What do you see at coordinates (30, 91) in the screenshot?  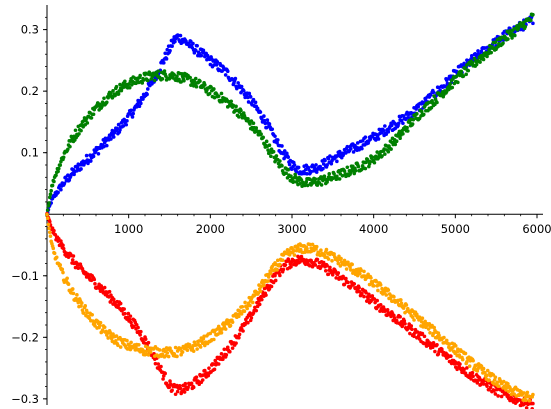 I see `y-tick-label: 0.2` at bounding box center [30, 91].